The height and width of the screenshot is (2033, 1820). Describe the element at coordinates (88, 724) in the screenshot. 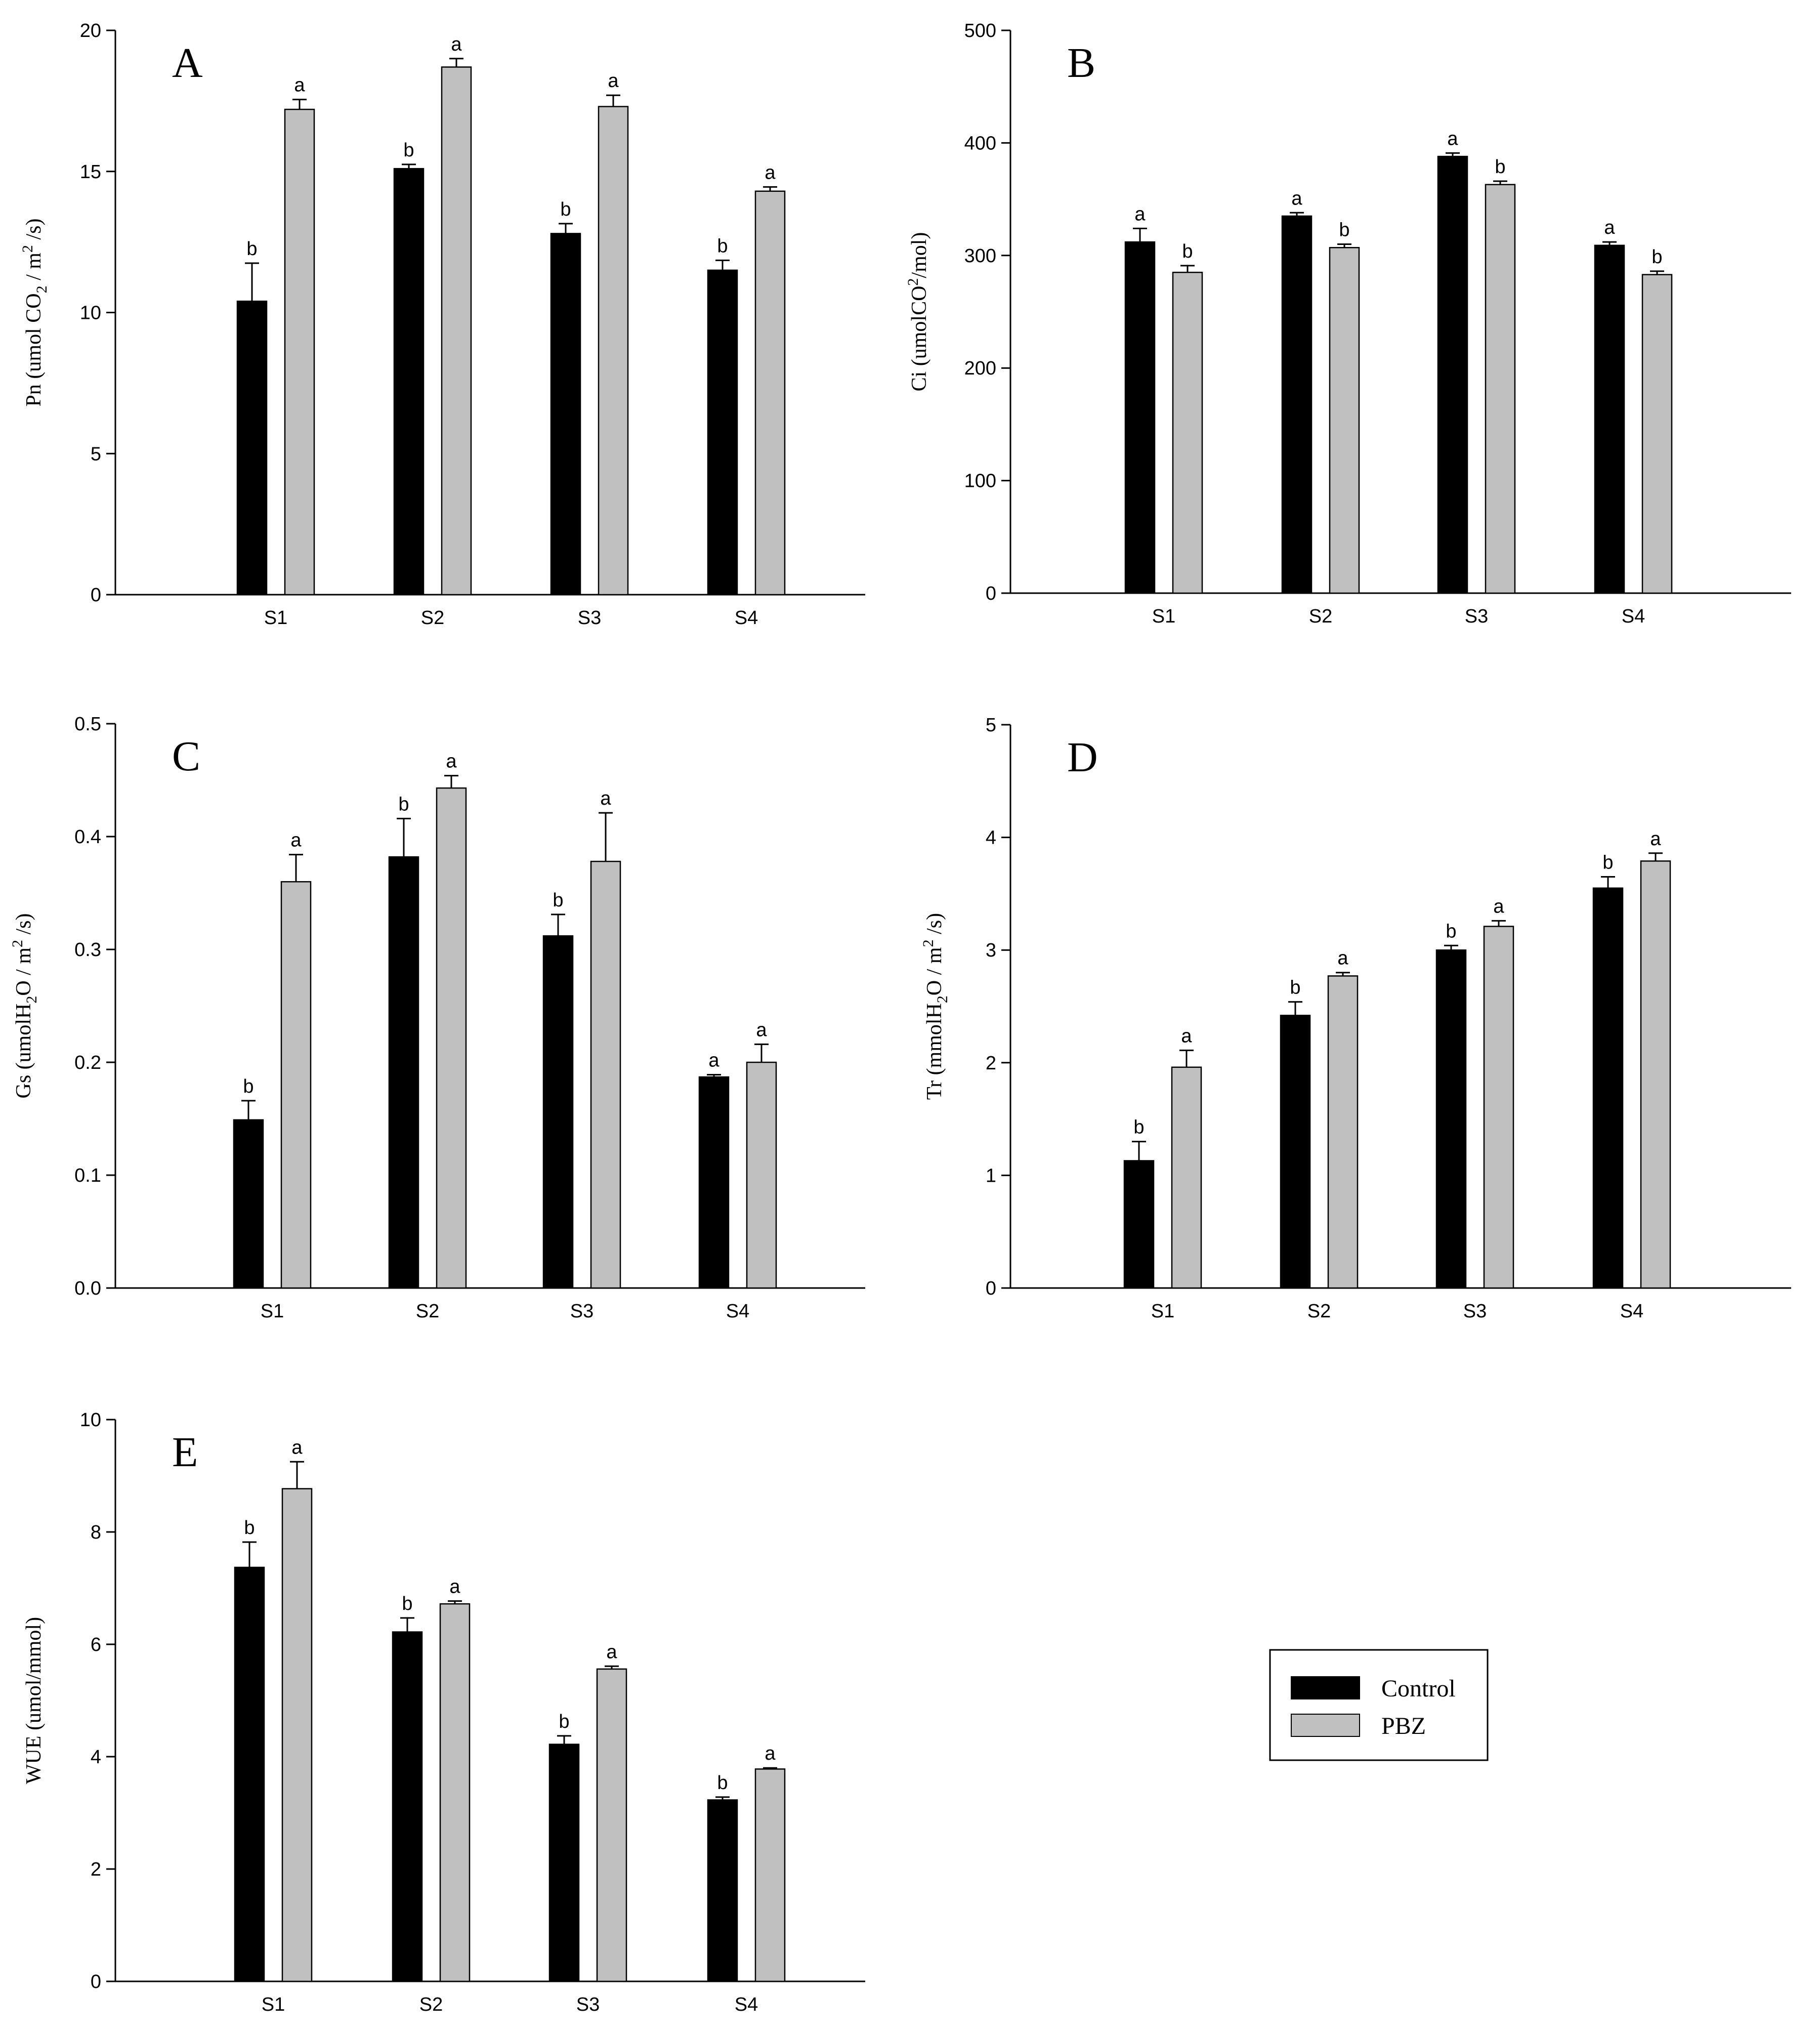

I see `panel-c-y-tick-label: 0.5` at that location.